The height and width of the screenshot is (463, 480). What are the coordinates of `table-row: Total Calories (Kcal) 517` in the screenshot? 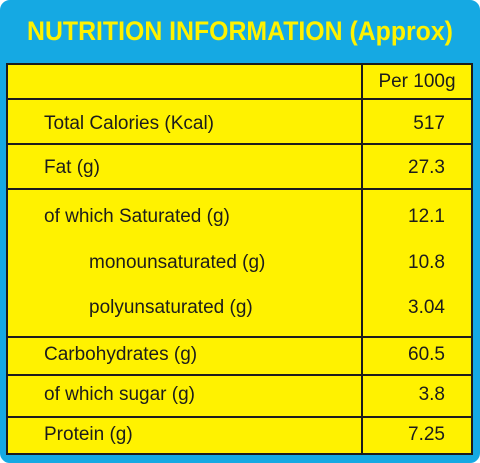 It's located at (239, 122).